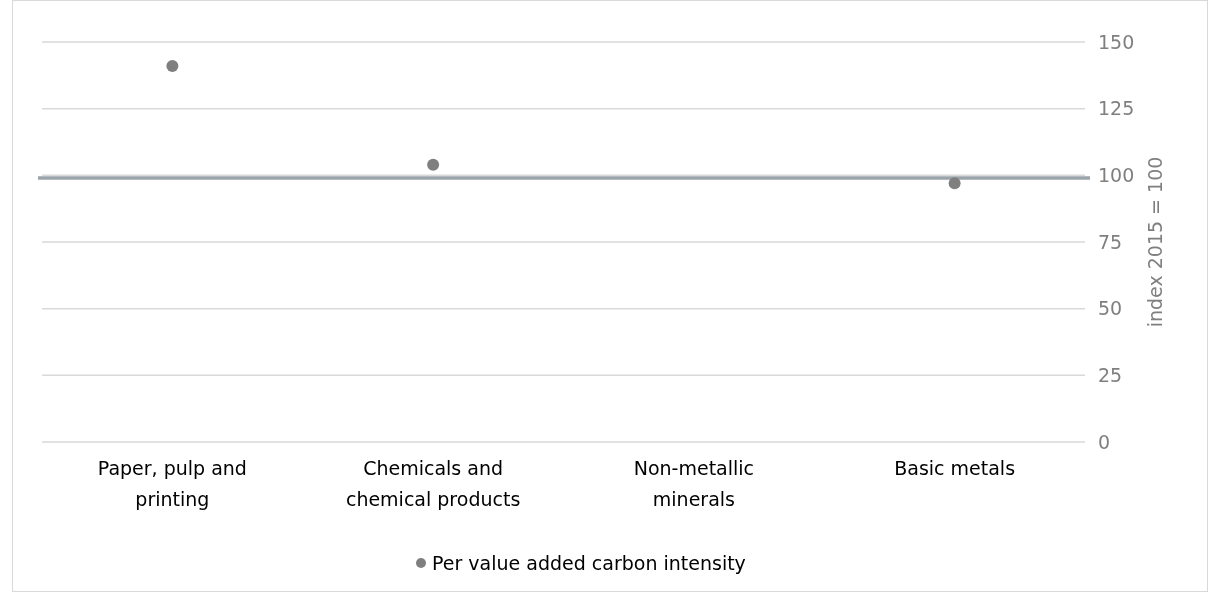 The height and width of the screenshot is (592, 1208). I want to click on x-tick-label: Chemicals and chemical products, so click(433, 483).